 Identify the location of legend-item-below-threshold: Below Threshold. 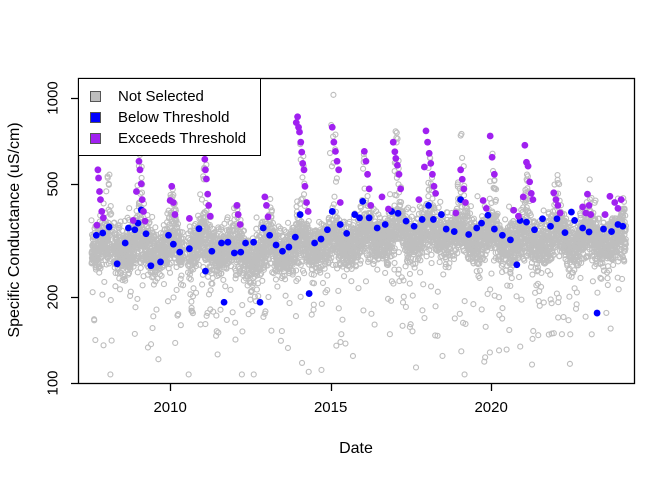
(175, 117).